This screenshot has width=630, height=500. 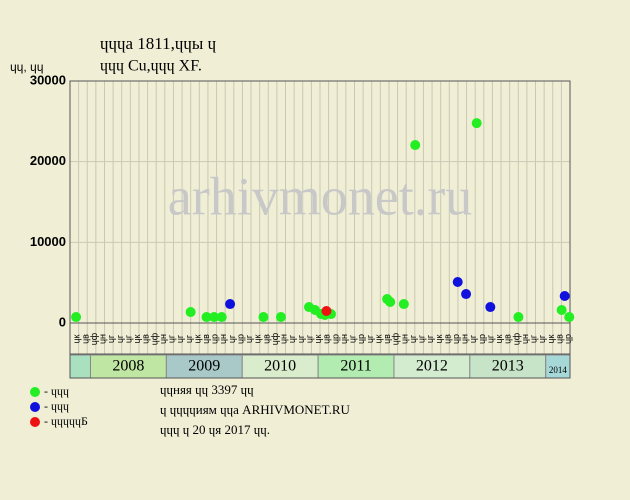 I want to click on x-tick-label: 2012, so click(x=432, y=366).